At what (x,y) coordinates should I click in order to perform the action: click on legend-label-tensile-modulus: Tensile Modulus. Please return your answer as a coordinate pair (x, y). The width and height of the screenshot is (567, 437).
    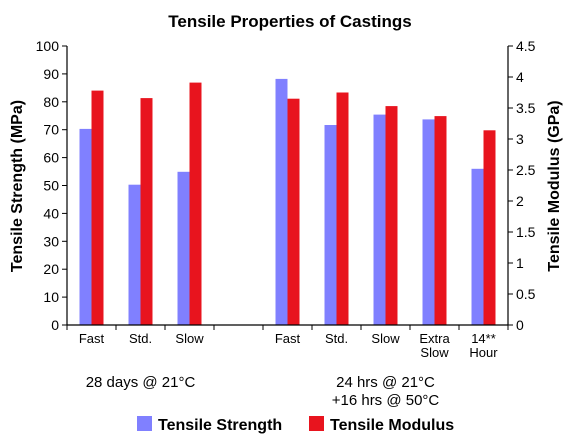
    Looking at the image, I should click on (392, 425).